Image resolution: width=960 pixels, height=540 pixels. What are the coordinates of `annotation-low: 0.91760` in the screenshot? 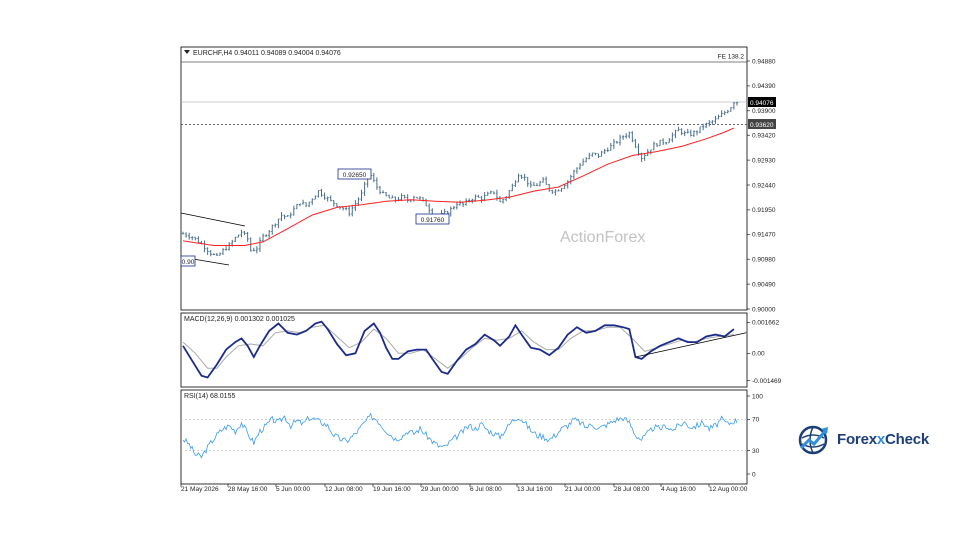 It's located at (433, 220).